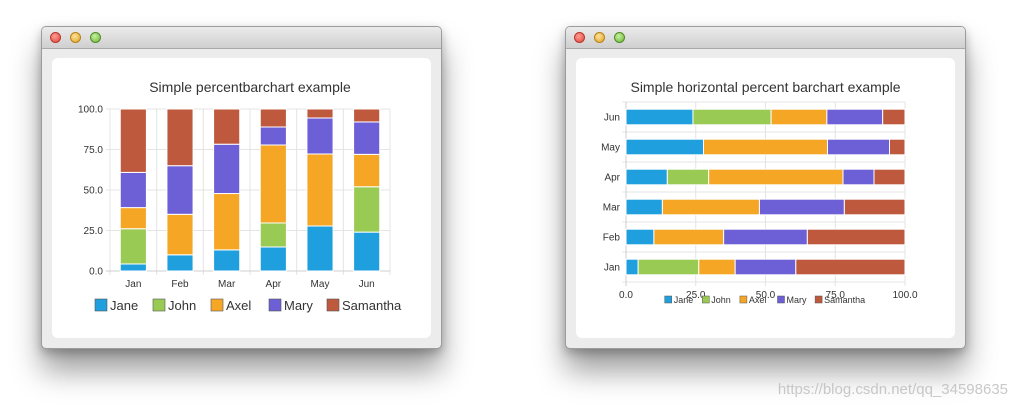  What do you see at coordinates (367, 284) in the screenshot?
I see `x-tick-label: Jun` at bounding box center [367, 284].